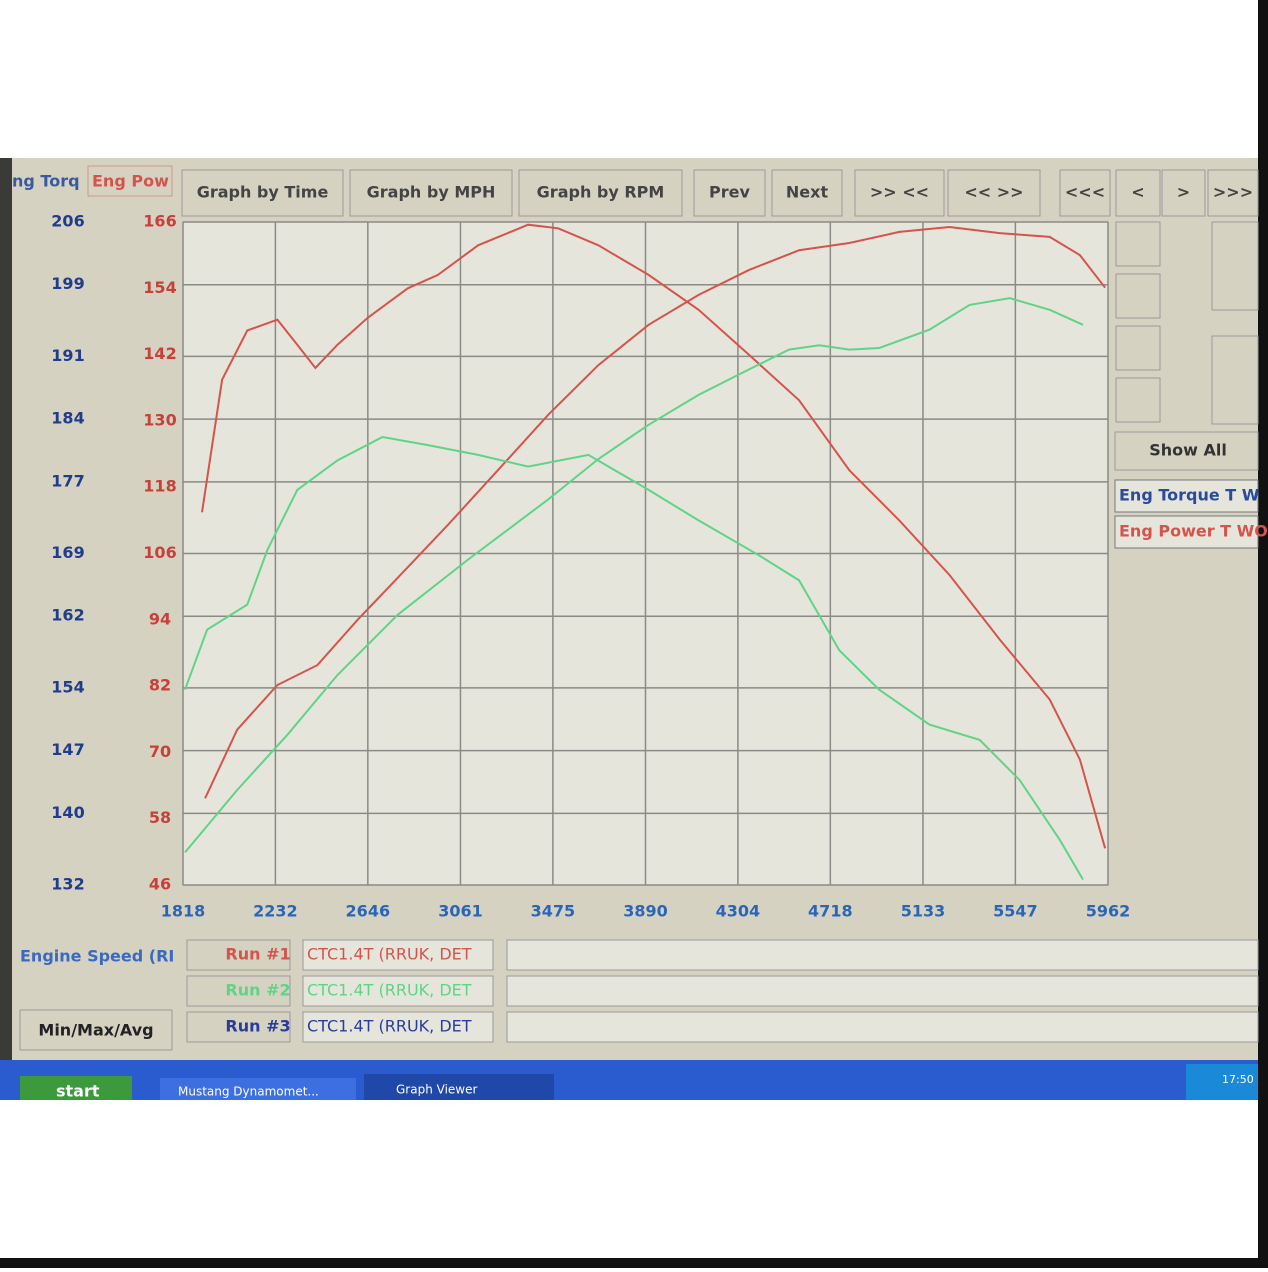 This screenshot has width=1268, height=1272. I want to click on button-label: >> <<, so click(899, 192).